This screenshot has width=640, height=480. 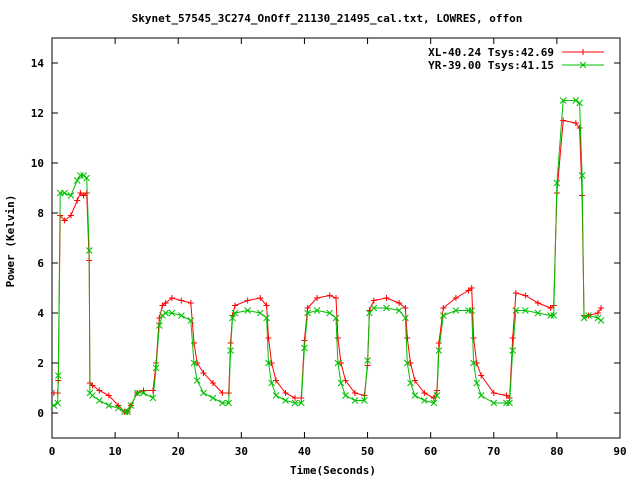 What do you see at coordinates (333, 470) in the screenshot?
I see `x-axis-label: Time(Seconds)` at bounding box center [333, 470].